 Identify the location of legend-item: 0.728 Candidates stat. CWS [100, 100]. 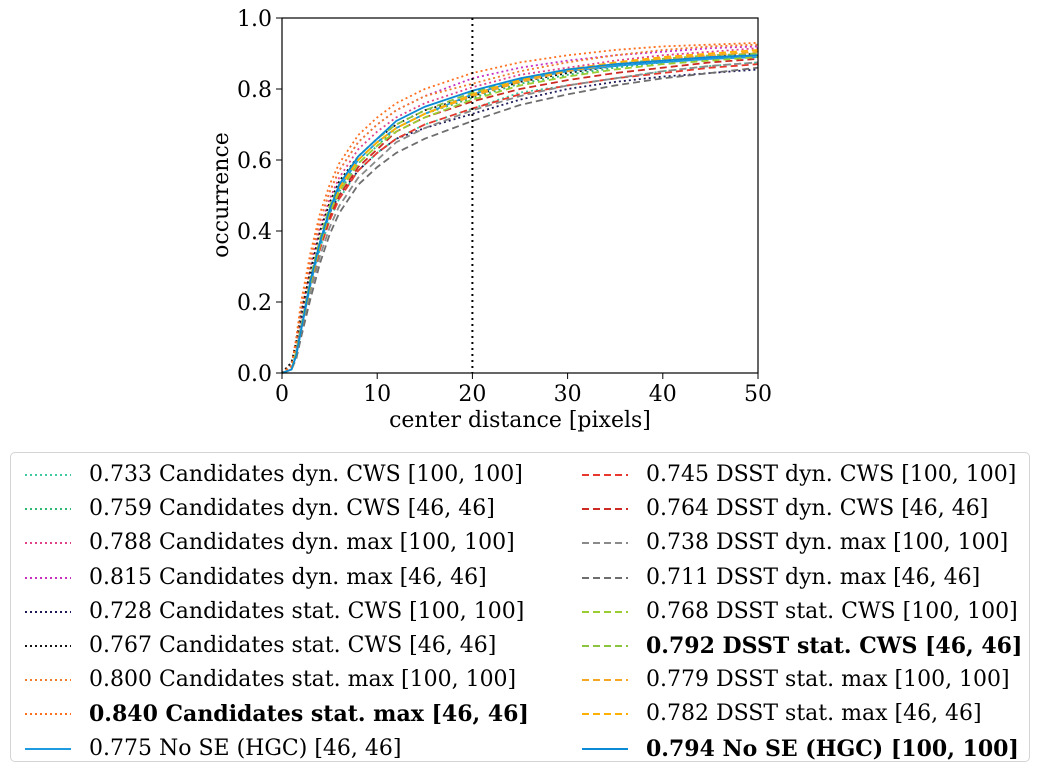
(289, 612).